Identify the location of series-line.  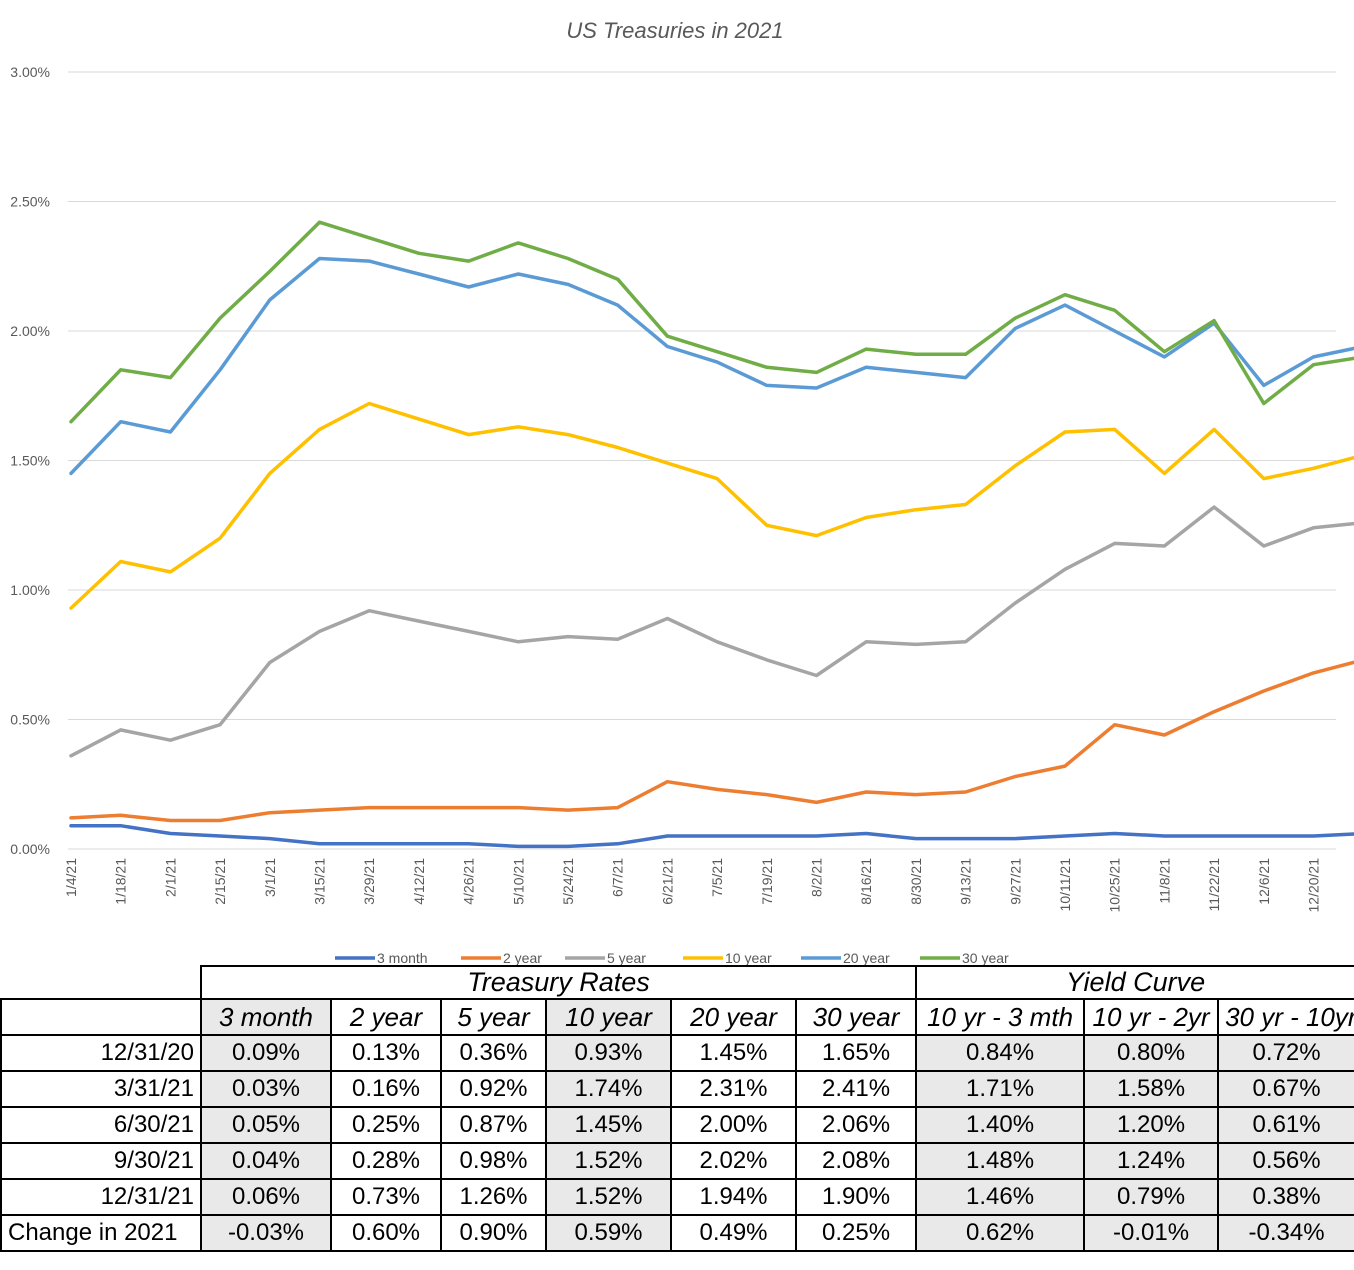
(711, 741).